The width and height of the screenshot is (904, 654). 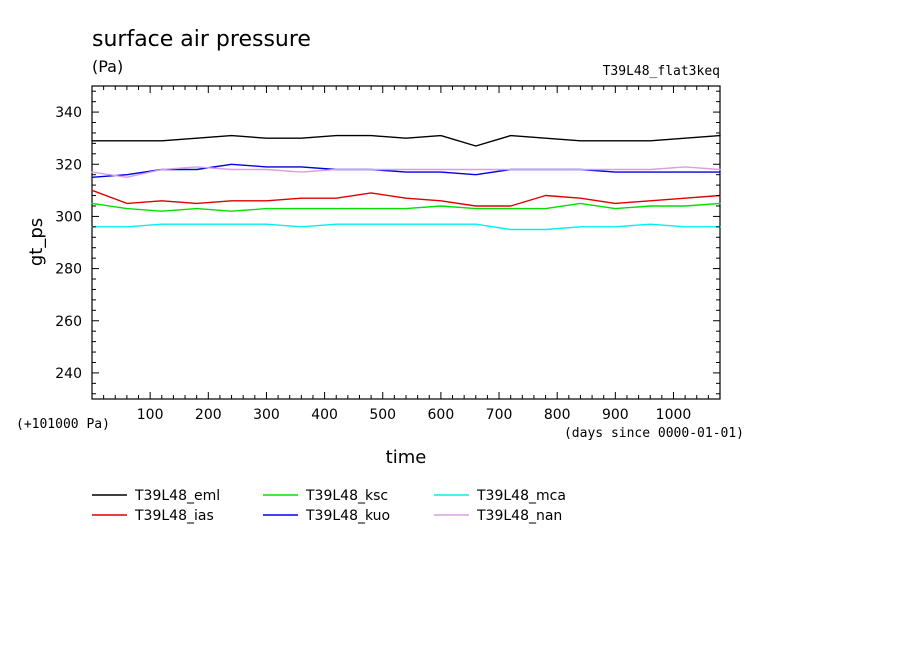 What do you see at coordinates (406, 227) in the screenshot?
I see `series-line-T39L48_mca` at bounding box center [406, 227].